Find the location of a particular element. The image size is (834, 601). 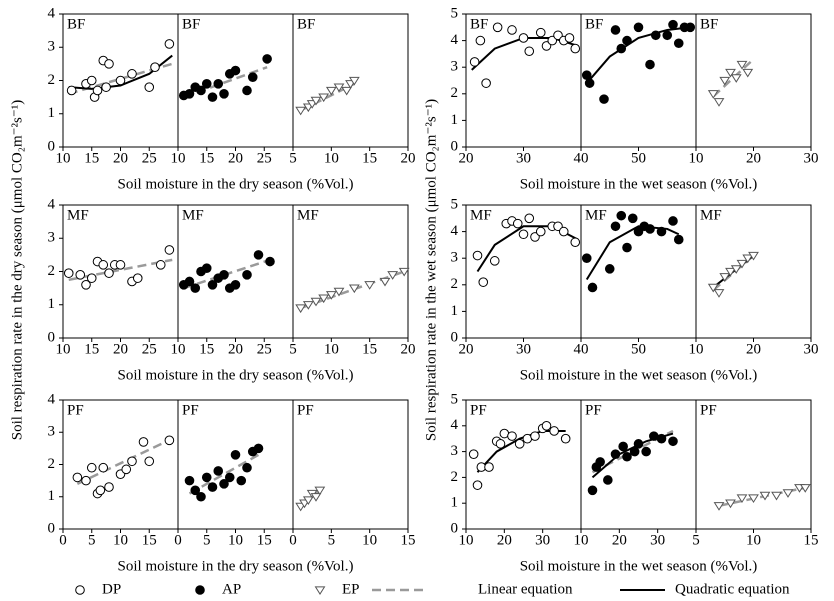

x-tick-label: 25 is located at coordinates (264, 158).